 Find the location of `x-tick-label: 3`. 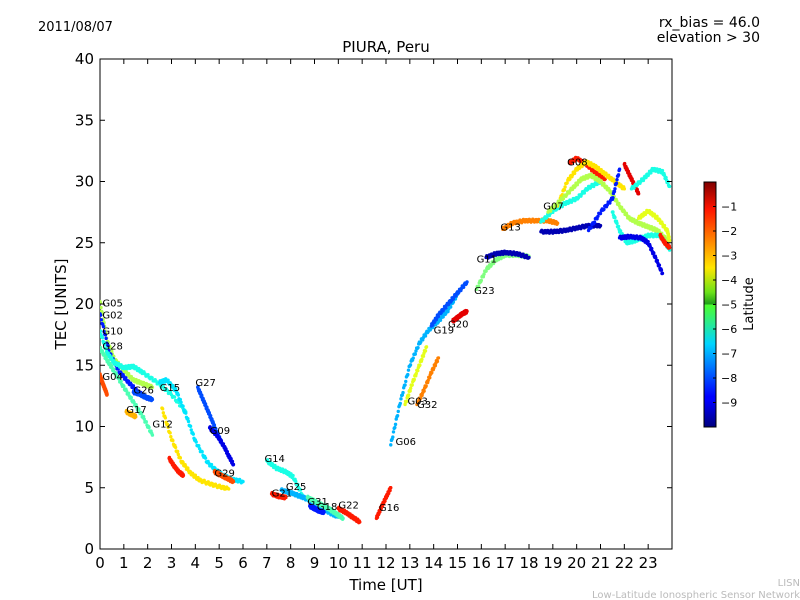

x-tick-label: 3 is located at coordinates (172, 563).